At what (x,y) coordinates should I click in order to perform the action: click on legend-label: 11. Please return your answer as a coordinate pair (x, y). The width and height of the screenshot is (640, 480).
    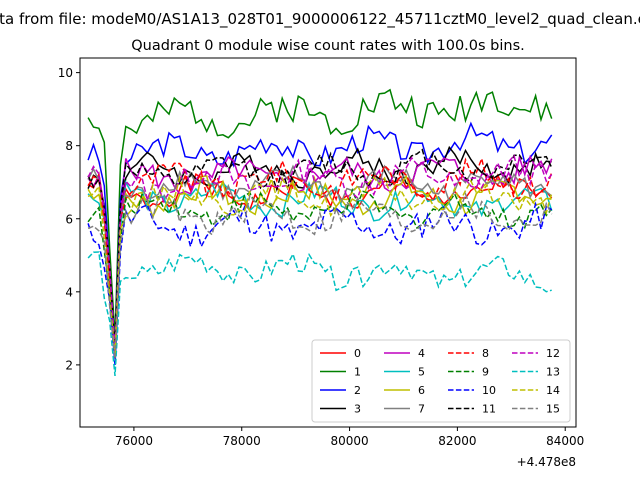
    Looking at the image, I should click on (489, 409).